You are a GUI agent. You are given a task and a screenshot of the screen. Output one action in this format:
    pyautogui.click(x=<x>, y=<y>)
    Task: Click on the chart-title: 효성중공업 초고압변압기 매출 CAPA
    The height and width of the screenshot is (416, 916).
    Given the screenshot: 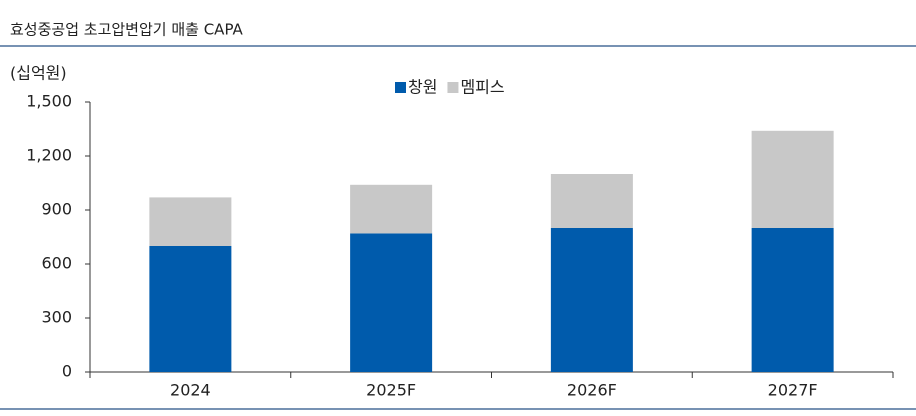 What is the action you would take?
    pyautogui.click(x=127, y=30)
    